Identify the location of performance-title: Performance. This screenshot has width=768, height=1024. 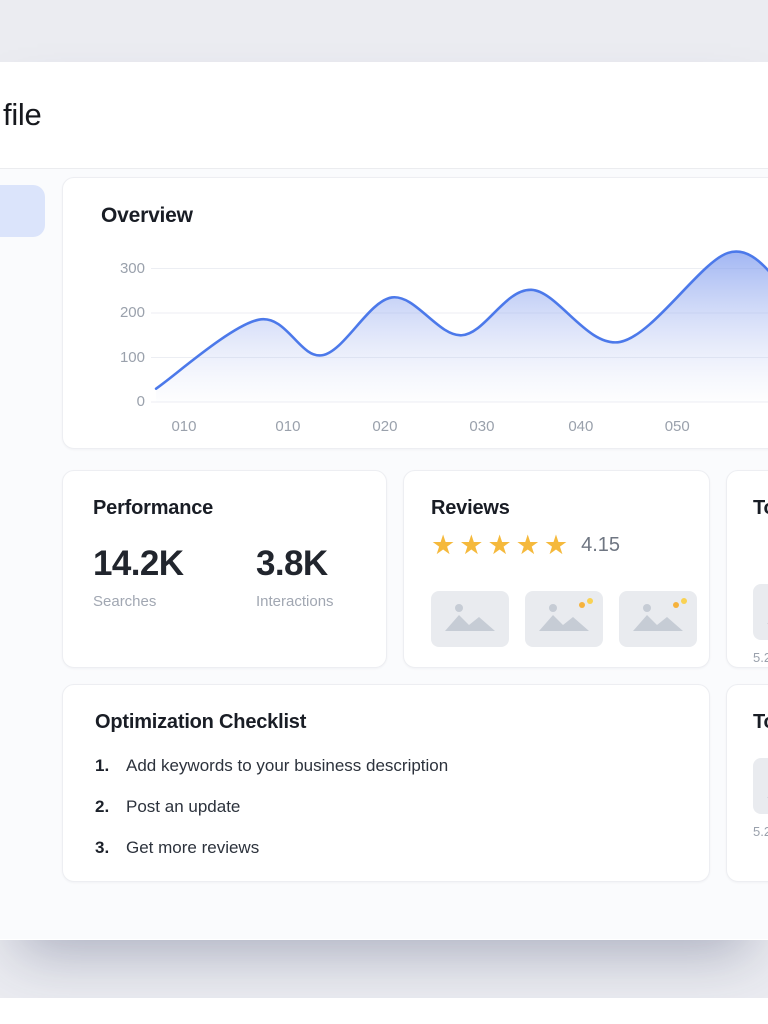
(153, 508).